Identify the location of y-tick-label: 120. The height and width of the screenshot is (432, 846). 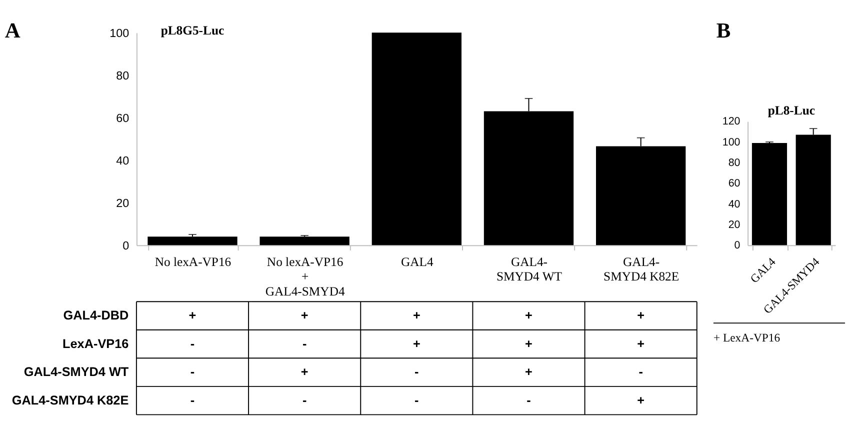
(731, 122).